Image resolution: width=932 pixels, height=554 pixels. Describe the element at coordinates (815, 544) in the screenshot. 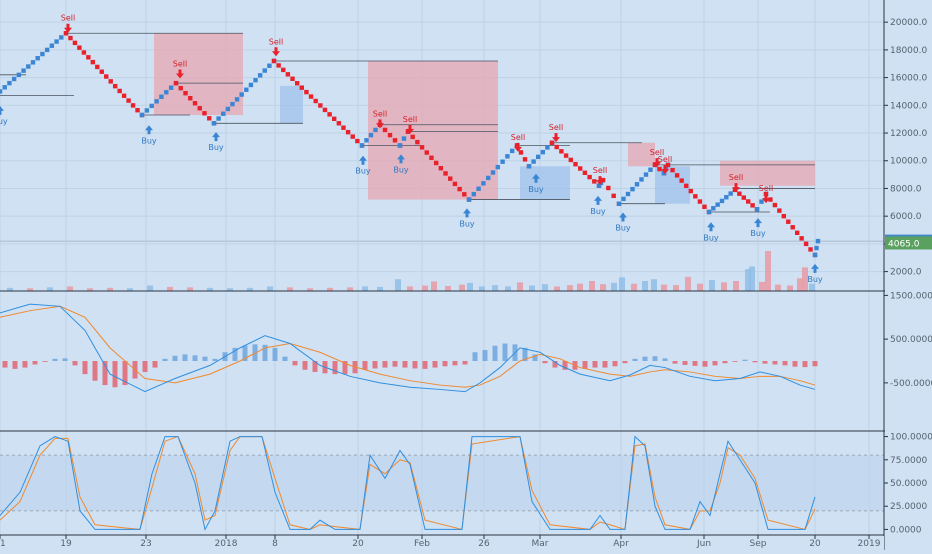

I see `time-tick-label: 20` at that location.